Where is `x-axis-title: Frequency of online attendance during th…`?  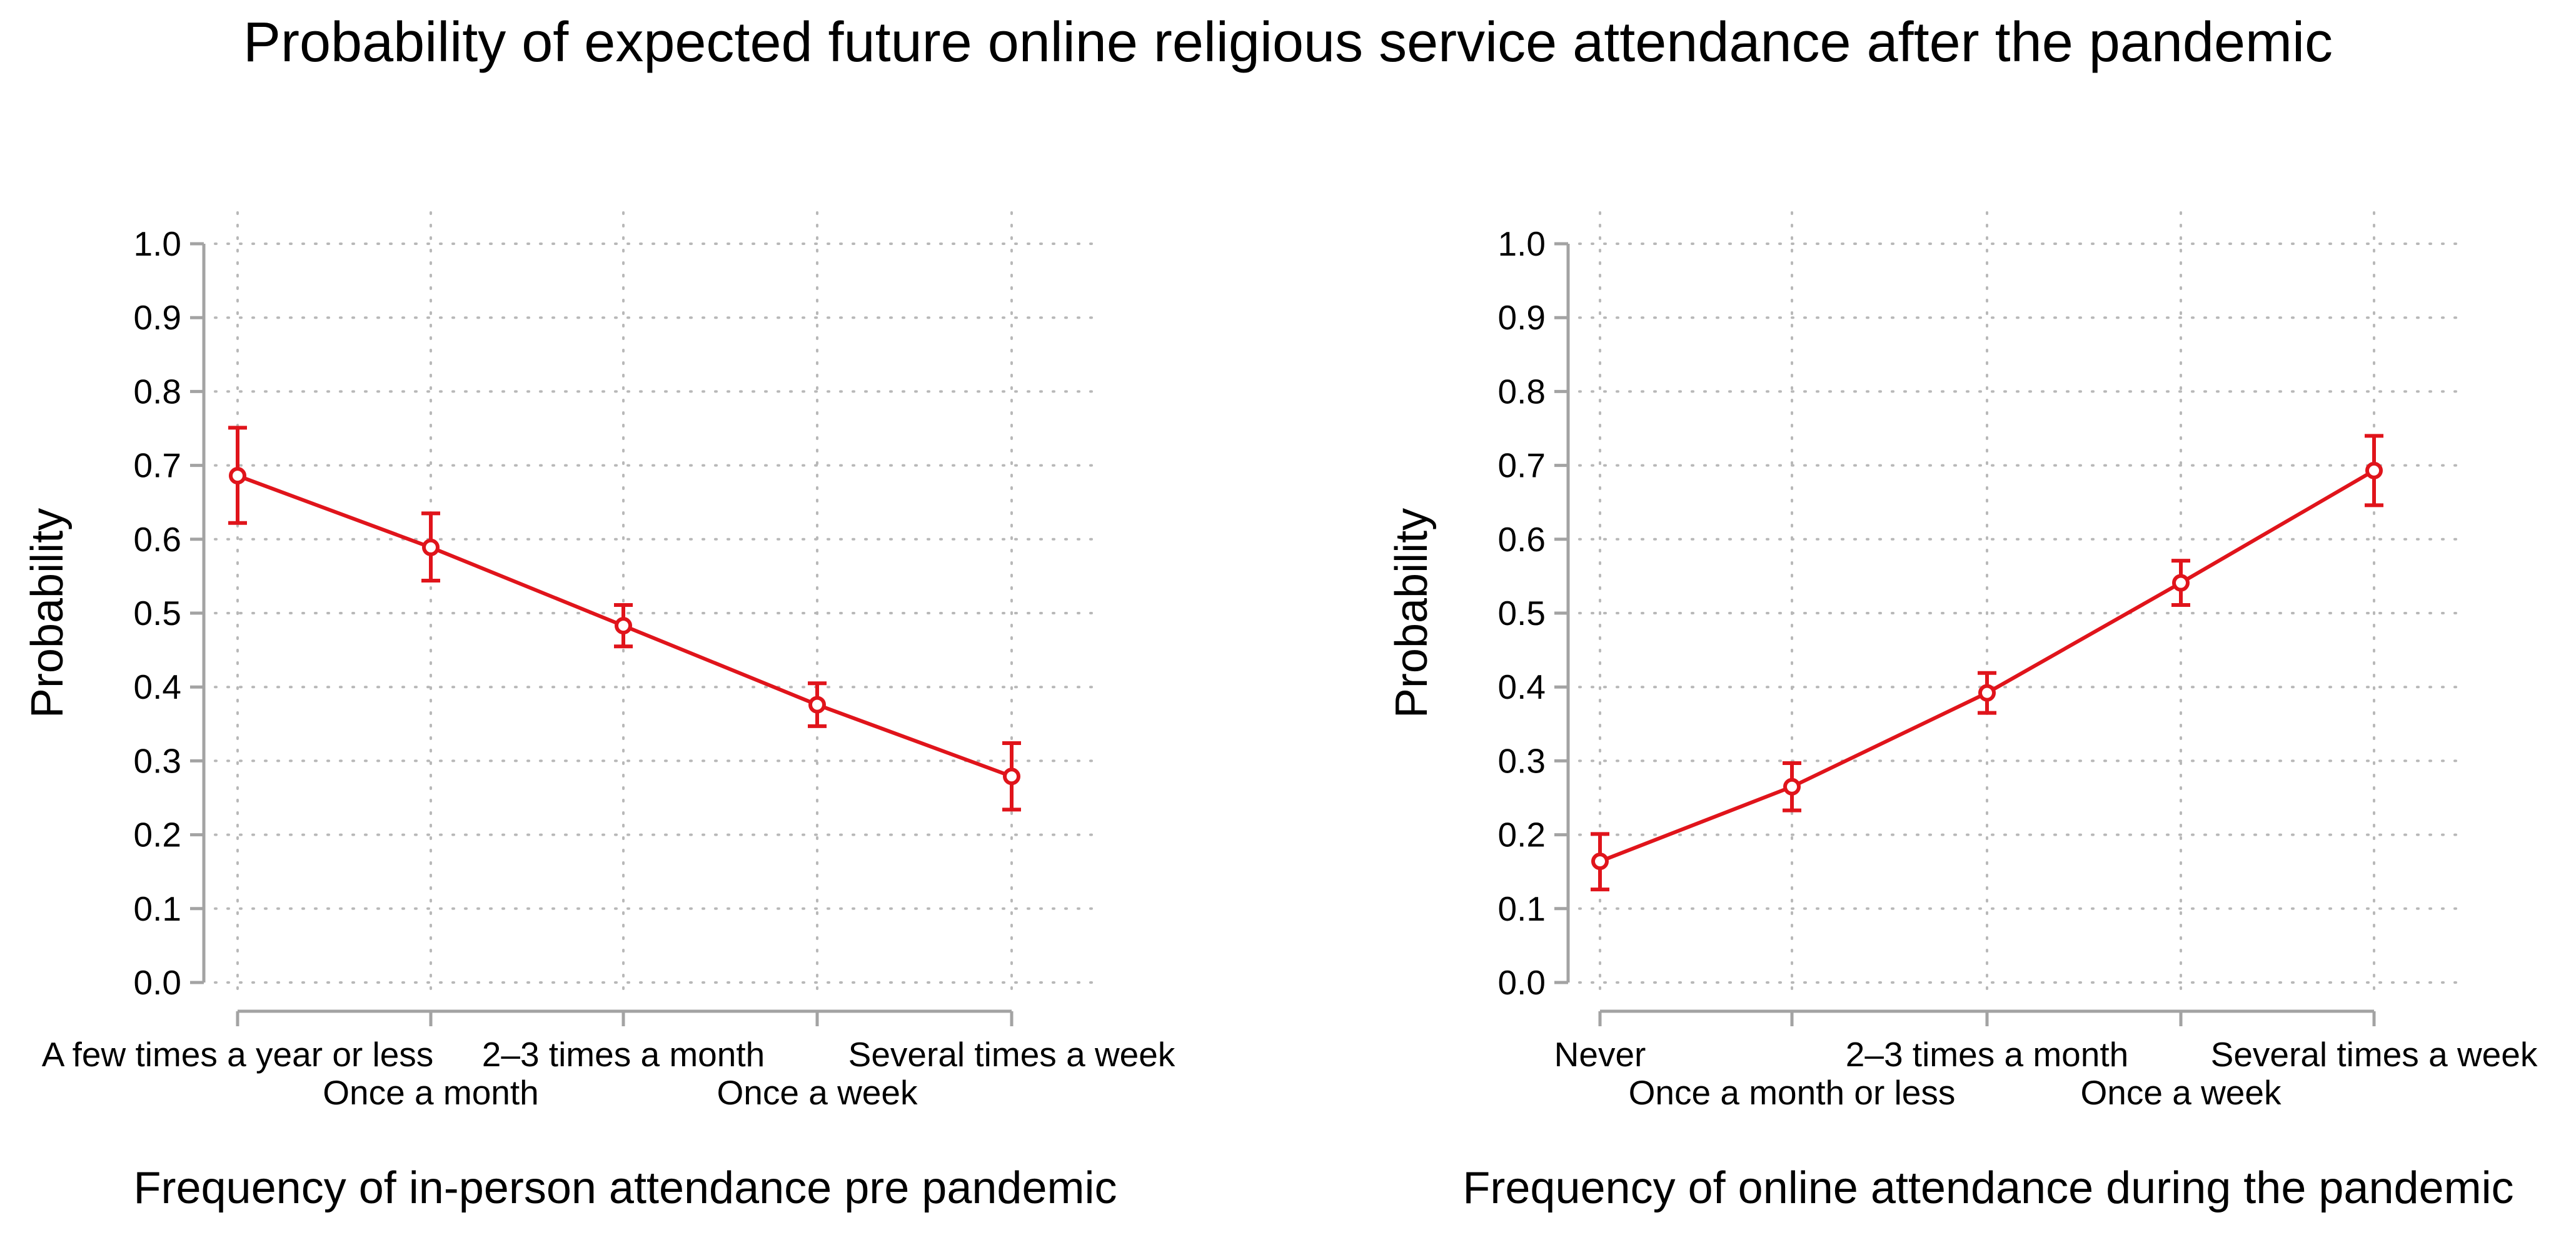 x-axis-title: Frequency of online attendance during th… is located at coordinates (1987, 1188).